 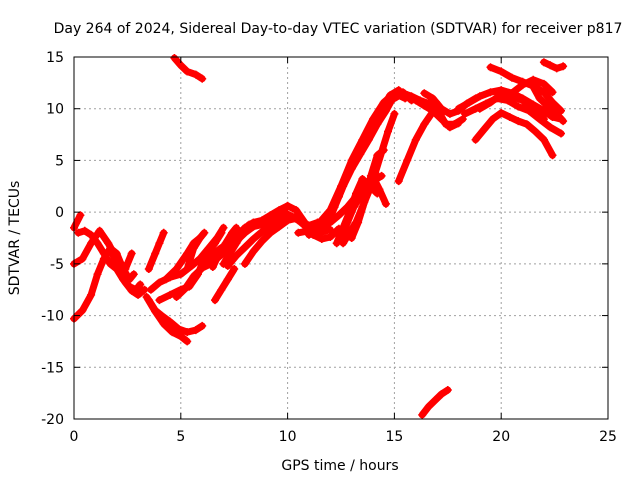 I want to click on x-axis-label: GPS time / hours, so click(x=339, y=466).